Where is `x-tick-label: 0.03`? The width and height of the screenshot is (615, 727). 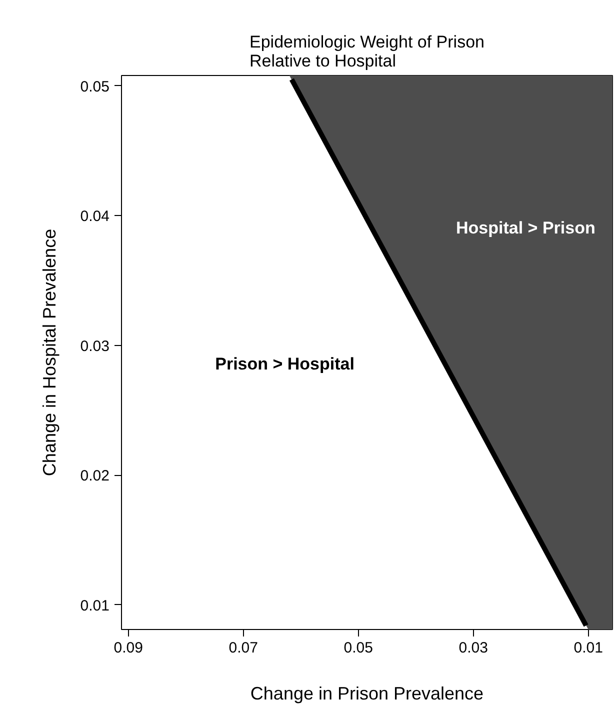 x-tick-label: 0.03 is located at coordinates (473, 648).